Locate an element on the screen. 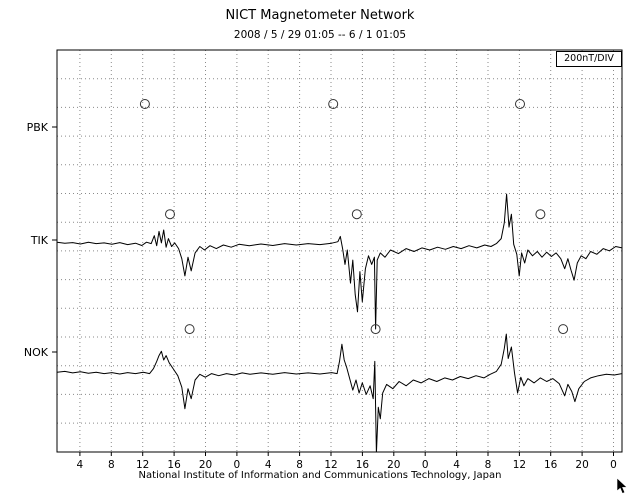  station-label-nok: NOK is located at coordinates (36, 352).